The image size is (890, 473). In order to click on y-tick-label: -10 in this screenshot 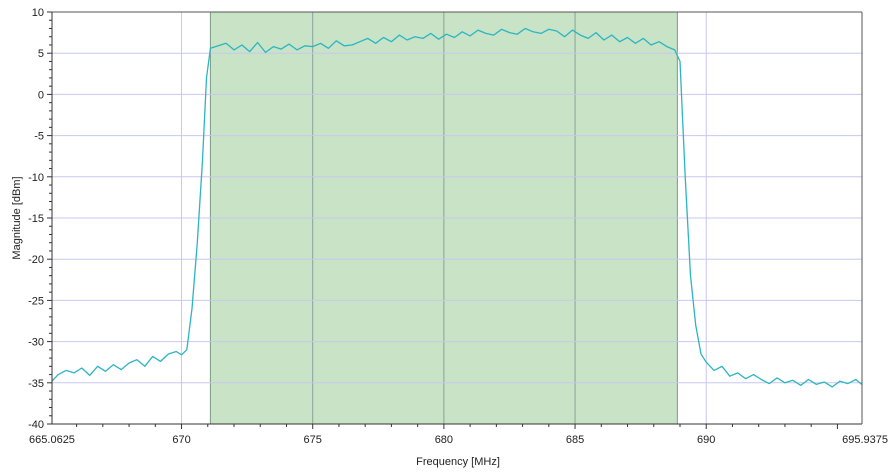, I will do `click(36, 178)`.